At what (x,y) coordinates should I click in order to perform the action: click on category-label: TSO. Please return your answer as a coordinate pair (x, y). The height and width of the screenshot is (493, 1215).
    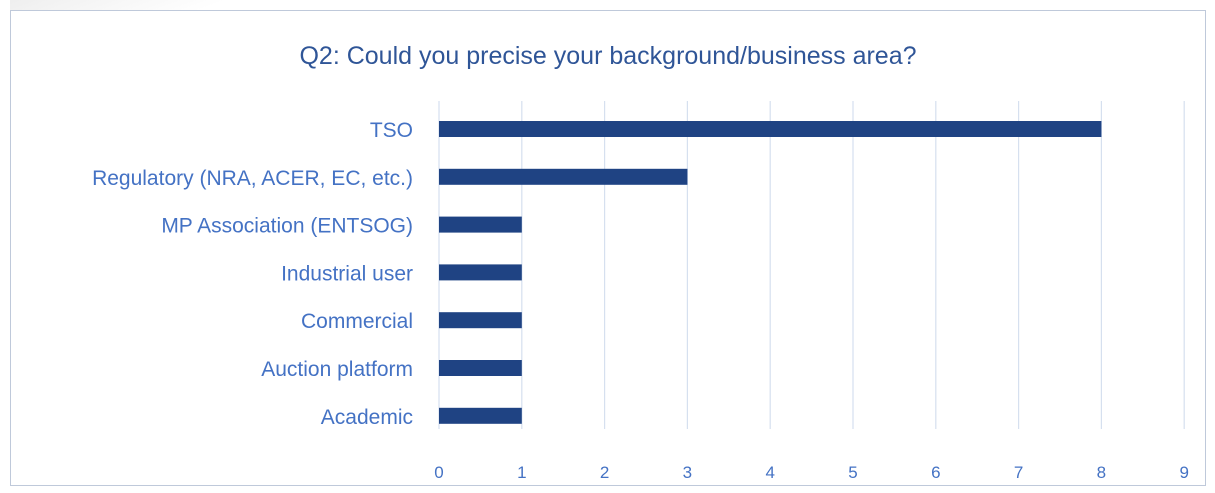
    Looking at the image, I should click on (391, 130).